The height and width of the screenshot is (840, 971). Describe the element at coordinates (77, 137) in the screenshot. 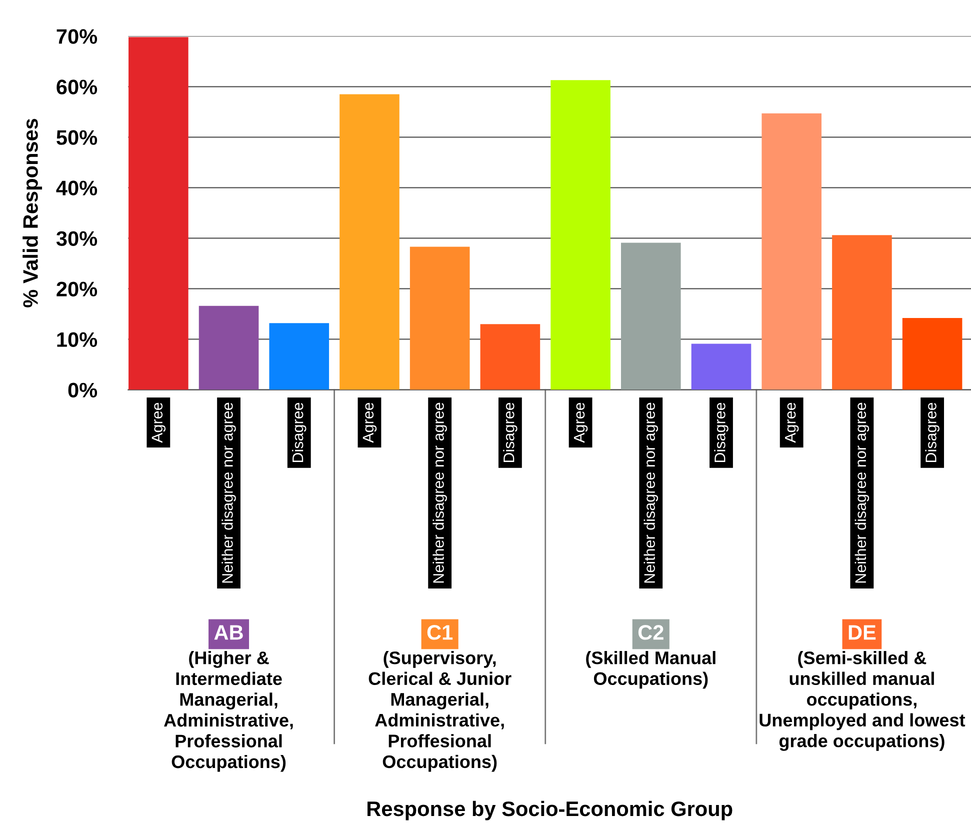

I see `y-tick-label: 50%` at that location.